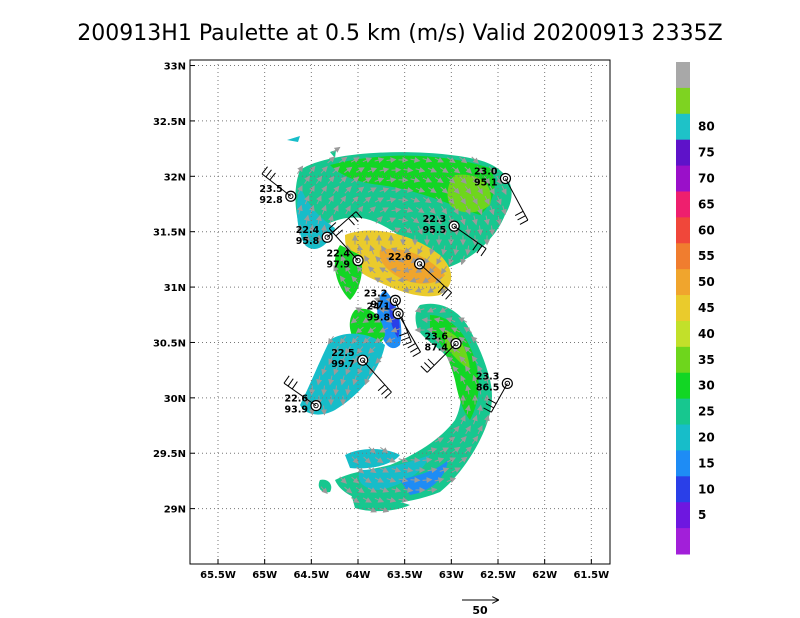  I want to click on station-rh: 92.8, so click(271, 200).